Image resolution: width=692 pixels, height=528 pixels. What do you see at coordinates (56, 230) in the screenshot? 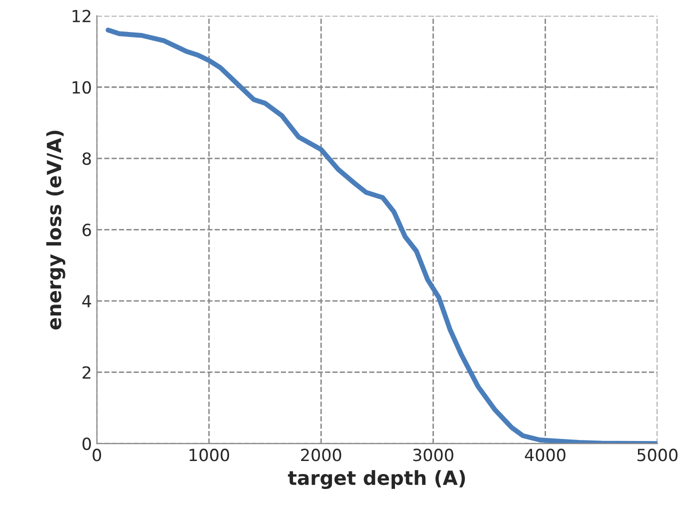
I see `y-axis-title: energy loss (eV/A)` at bounding box center [56, 230].